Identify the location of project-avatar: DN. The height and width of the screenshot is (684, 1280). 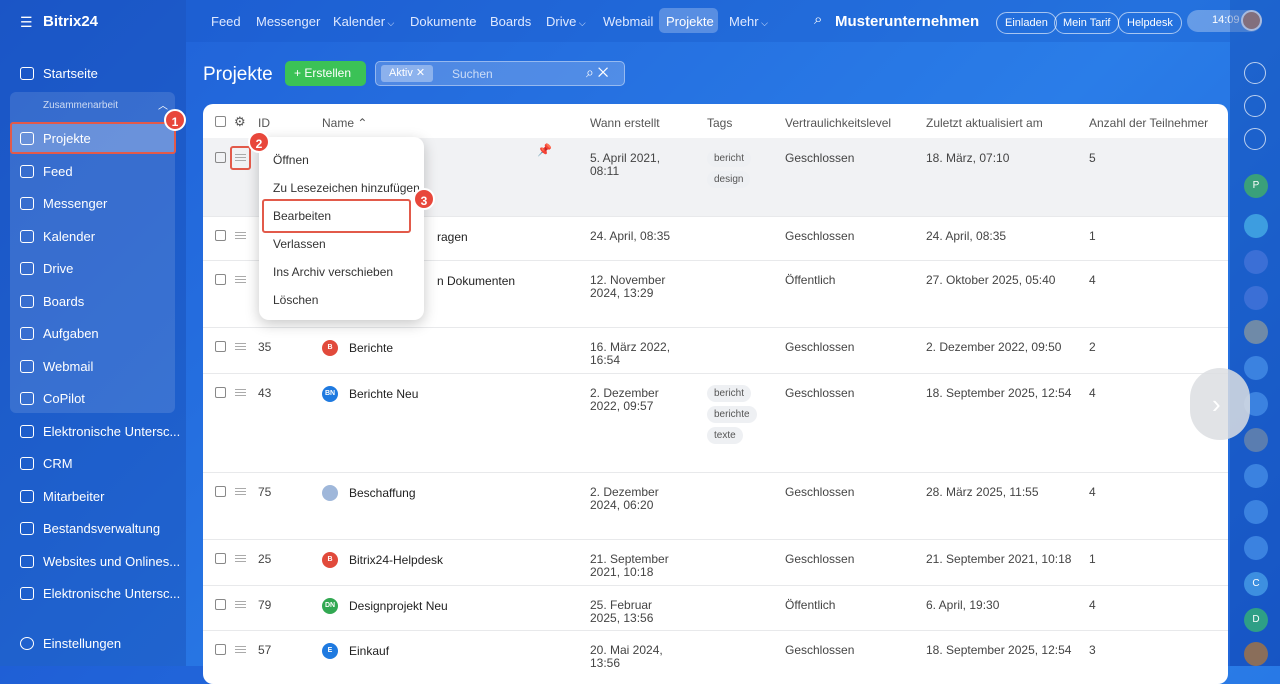
(330, 606).